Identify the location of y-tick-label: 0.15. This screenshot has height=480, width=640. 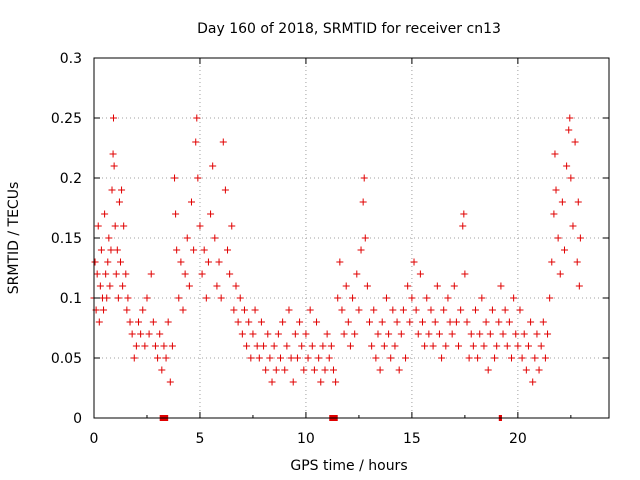
(66, 239).